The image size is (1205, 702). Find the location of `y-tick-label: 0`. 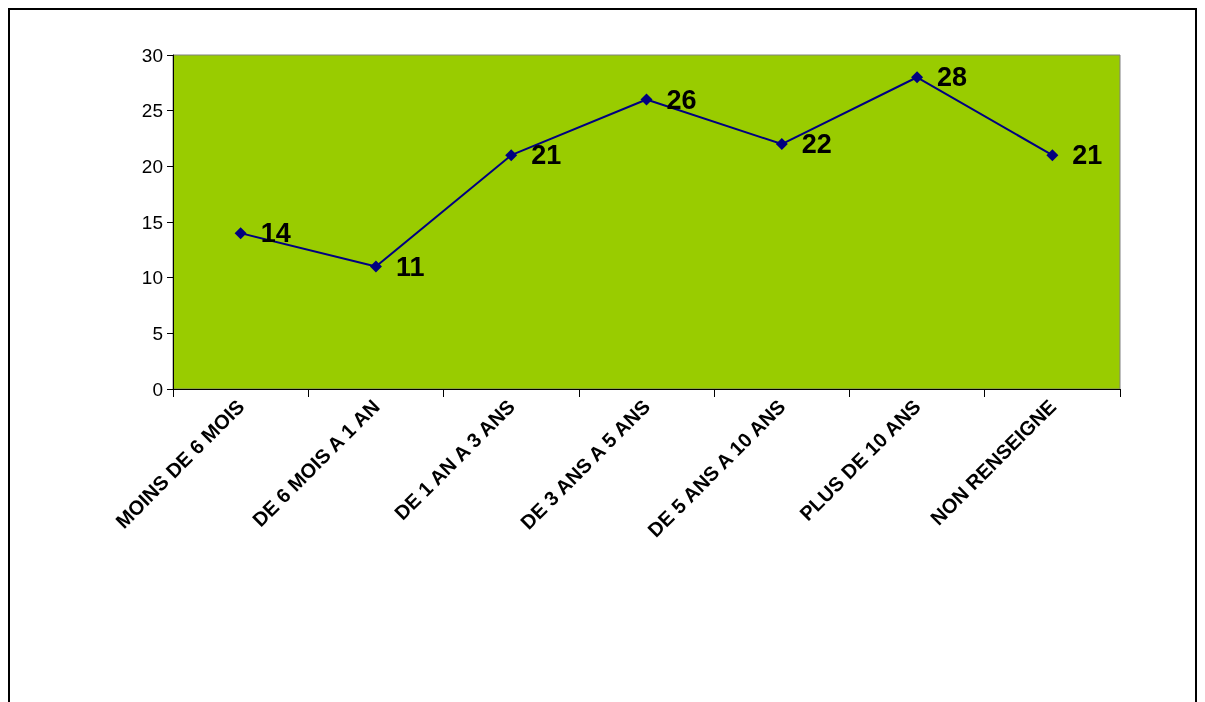

y-tick-label: 0 is located at coordinates (157, 389).